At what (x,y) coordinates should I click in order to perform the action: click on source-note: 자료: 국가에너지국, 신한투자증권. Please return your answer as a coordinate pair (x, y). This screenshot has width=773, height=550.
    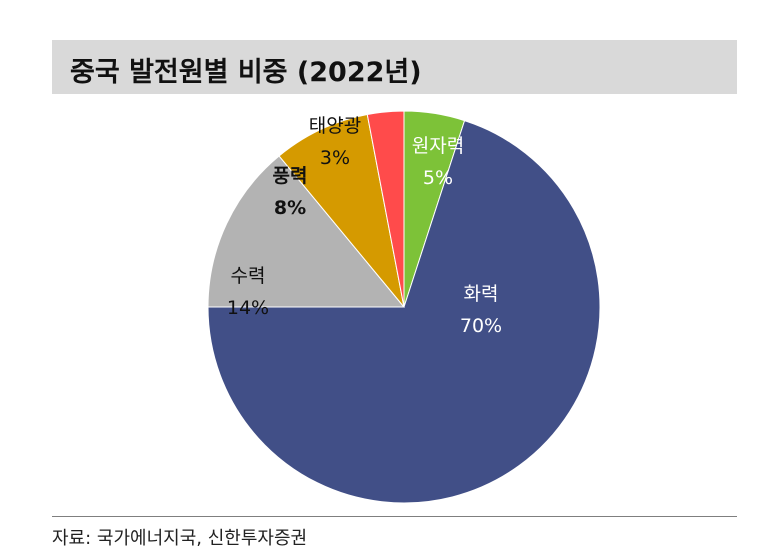
    Looking at the image, I should click on (180, 538).